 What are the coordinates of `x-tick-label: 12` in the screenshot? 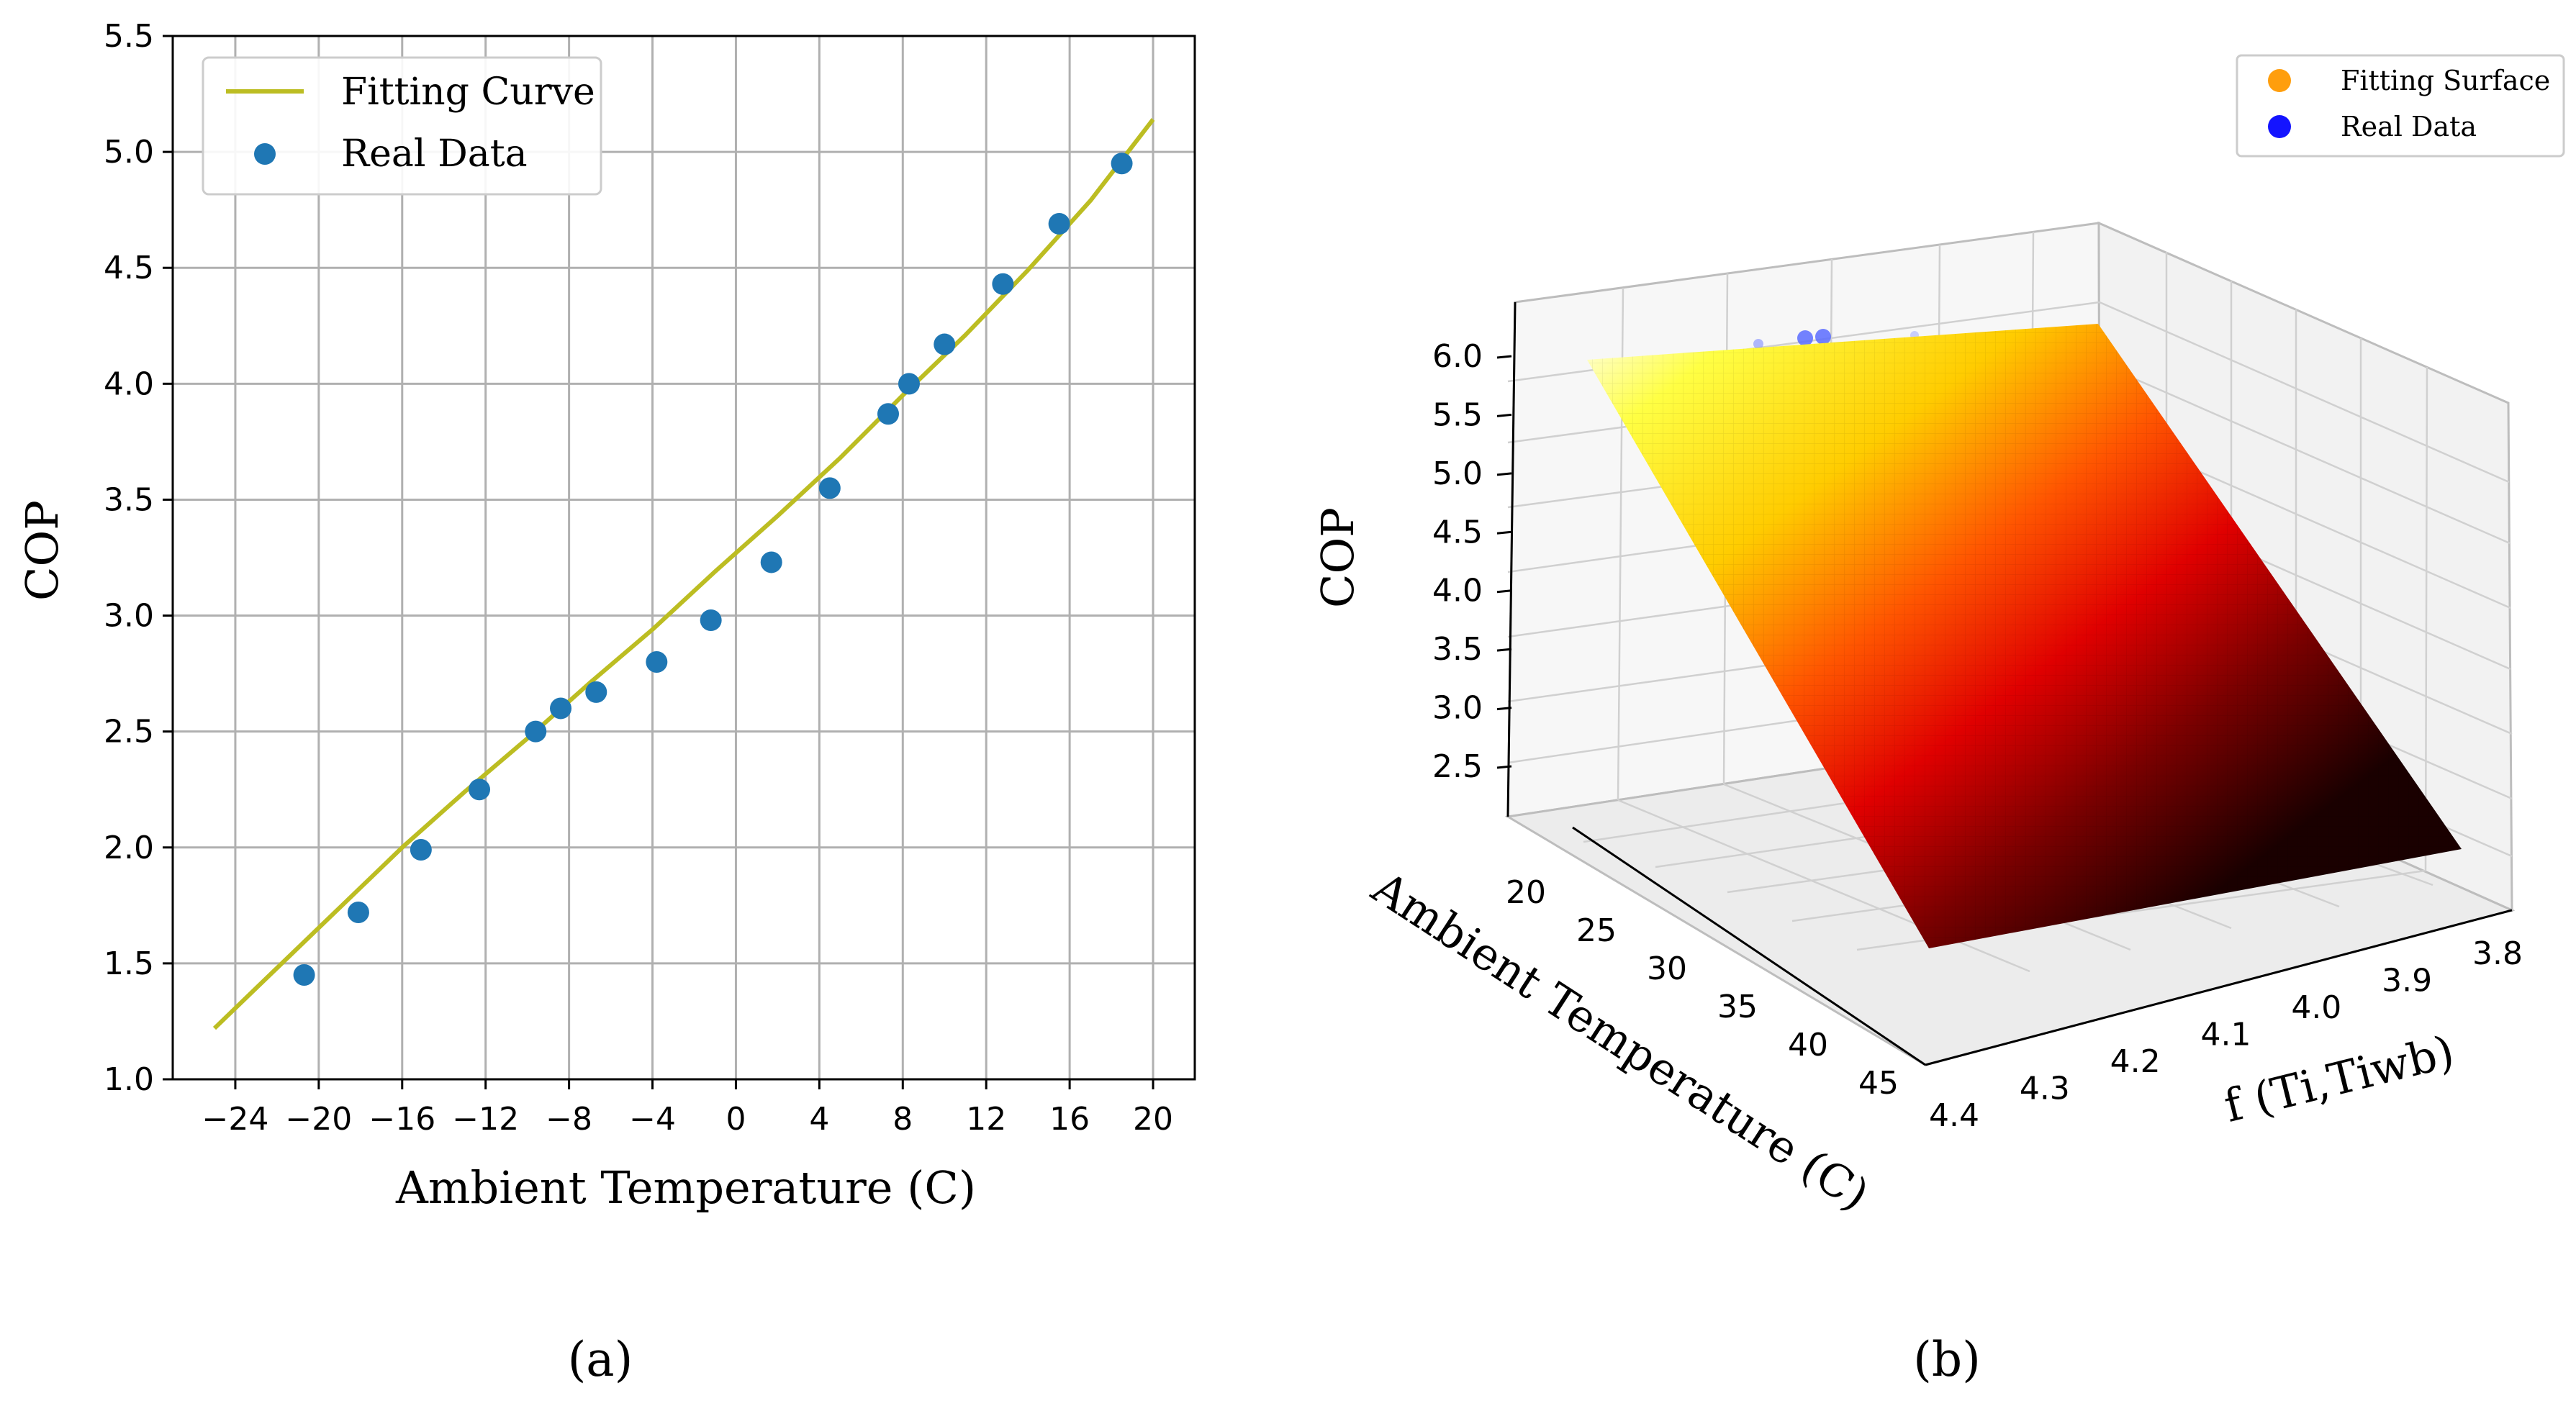 It's located at (986, 1119).